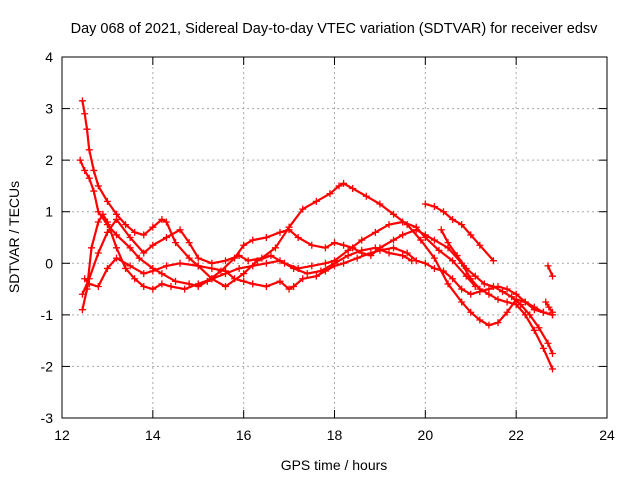 The image size is (640, 480). I want to click on x-tick-label: 22, so click(516, 435).